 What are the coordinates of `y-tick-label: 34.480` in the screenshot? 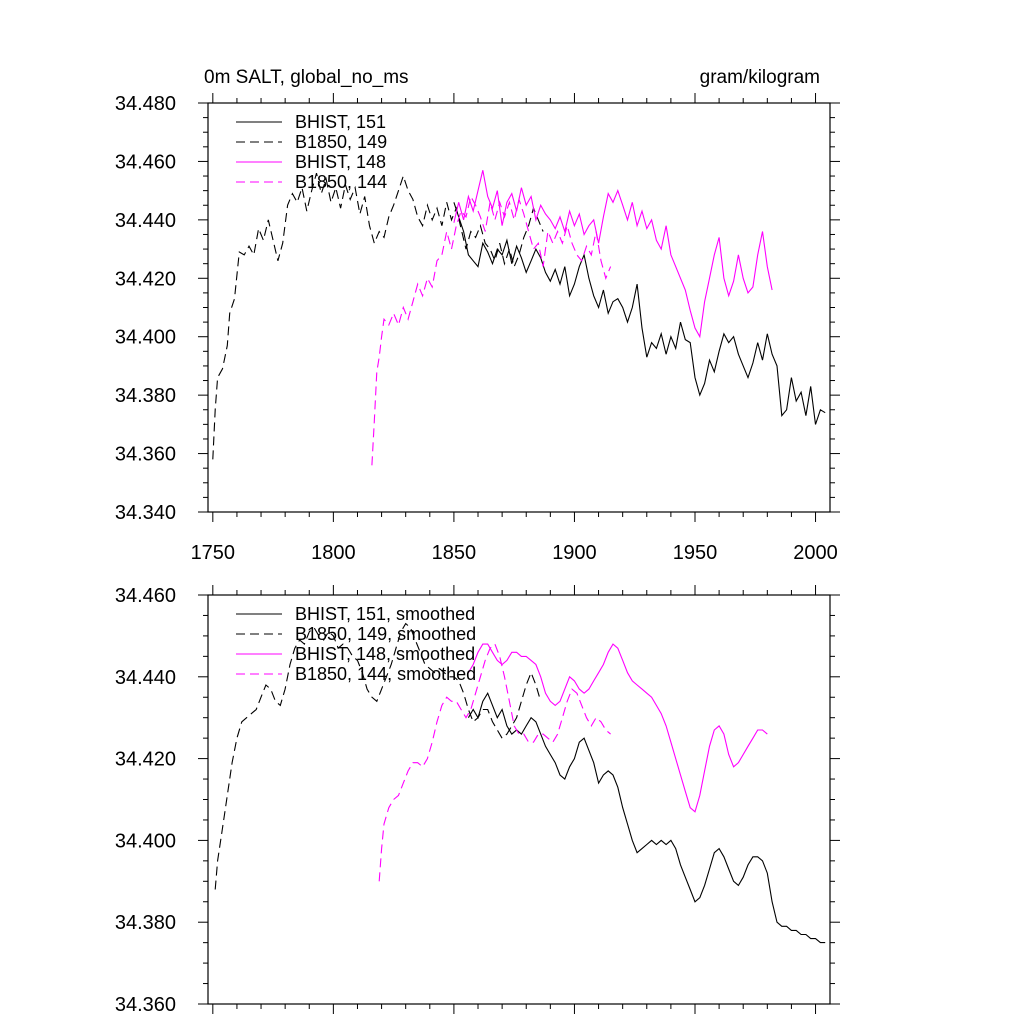 It's located at (145, 104).